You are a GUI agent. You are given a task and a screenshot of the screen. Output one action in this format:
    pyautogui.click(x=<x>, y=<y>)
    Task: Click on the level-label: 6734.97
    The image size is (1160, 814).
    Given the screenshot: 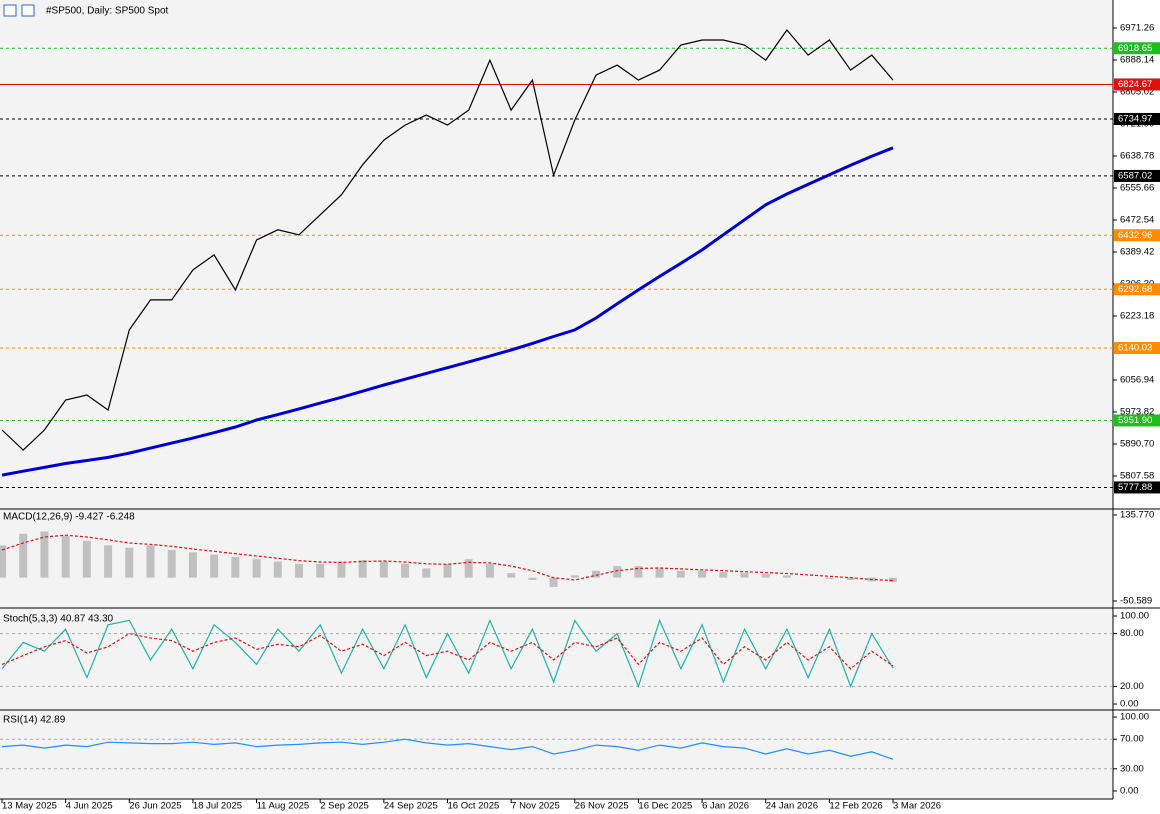 What is the action you would take?
    pyautogui.click(x=1135, y=118)
    